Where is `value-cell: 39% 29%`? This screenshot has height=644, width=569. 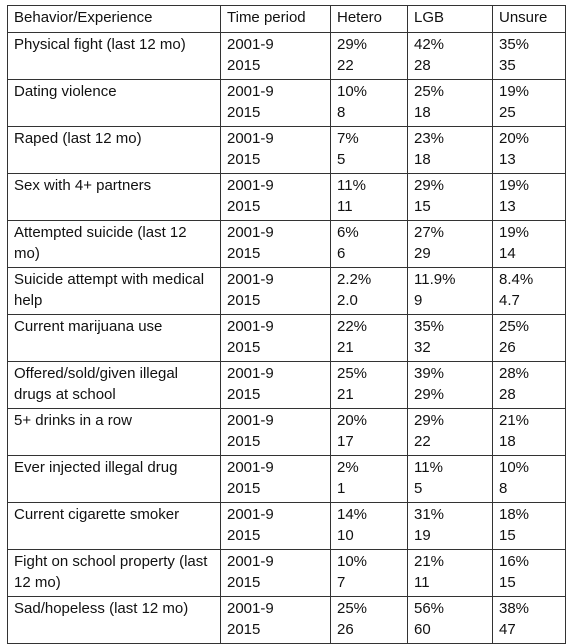 value-cell: 39% 29% is located at coordinates (450, 385).